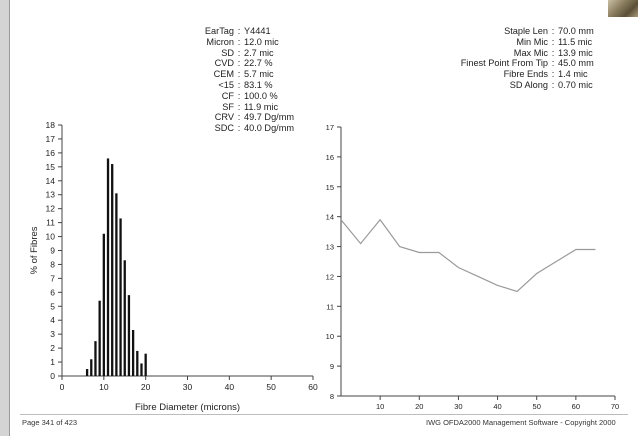 The width and height of the screenshot is (638, 436). What do you see at coordinates (219, 31) in the screenshot?
I see `stat-label: EarTag` at bounding box center [219, 31].